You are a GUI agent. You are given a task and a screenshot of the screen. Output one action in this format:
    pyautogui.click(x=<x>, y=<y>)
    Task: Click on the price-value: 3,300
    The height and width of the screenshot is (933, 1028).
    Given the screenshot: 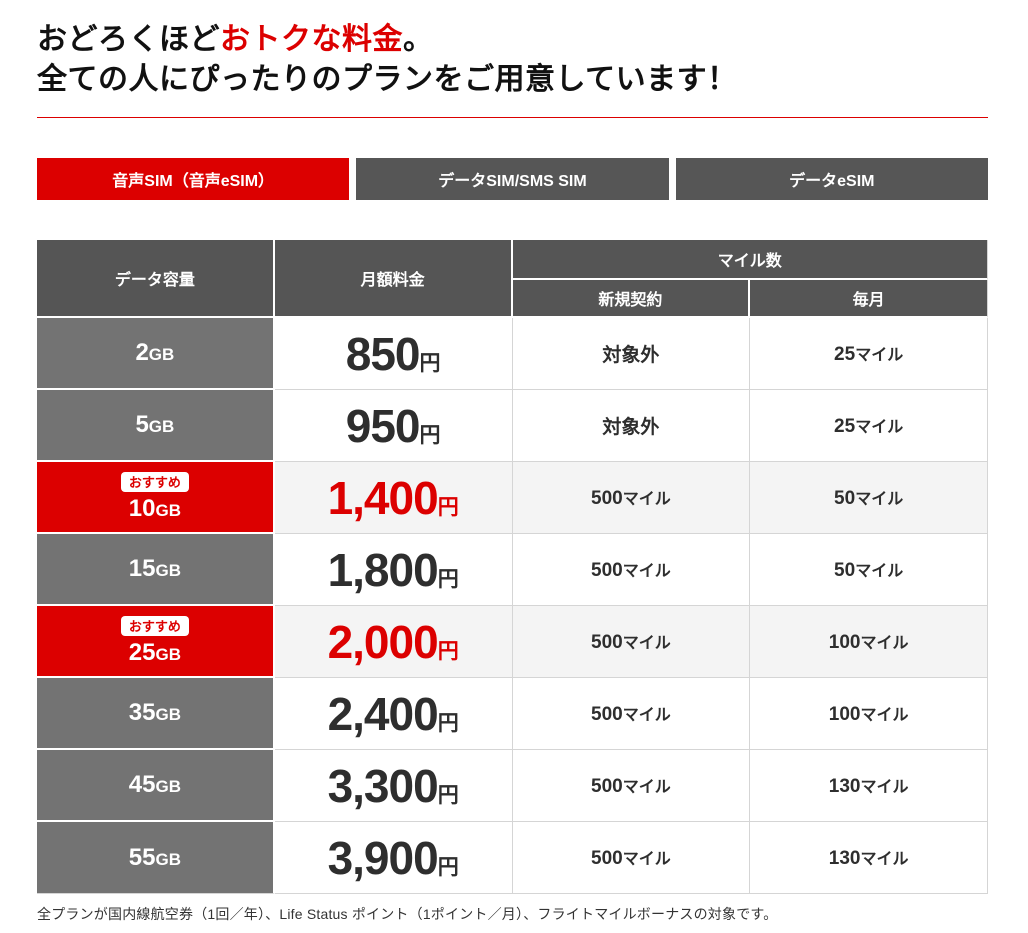 What is the action you would take?
    pyautogui.click(x=383, y=785)
    